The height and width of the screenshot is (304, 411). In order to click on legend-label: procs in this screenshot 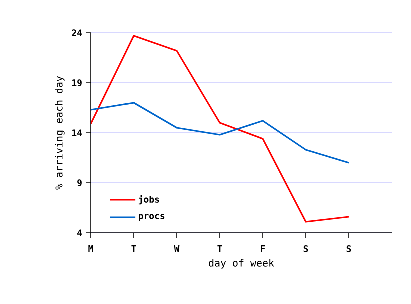, I will do `click(152, 218)`.